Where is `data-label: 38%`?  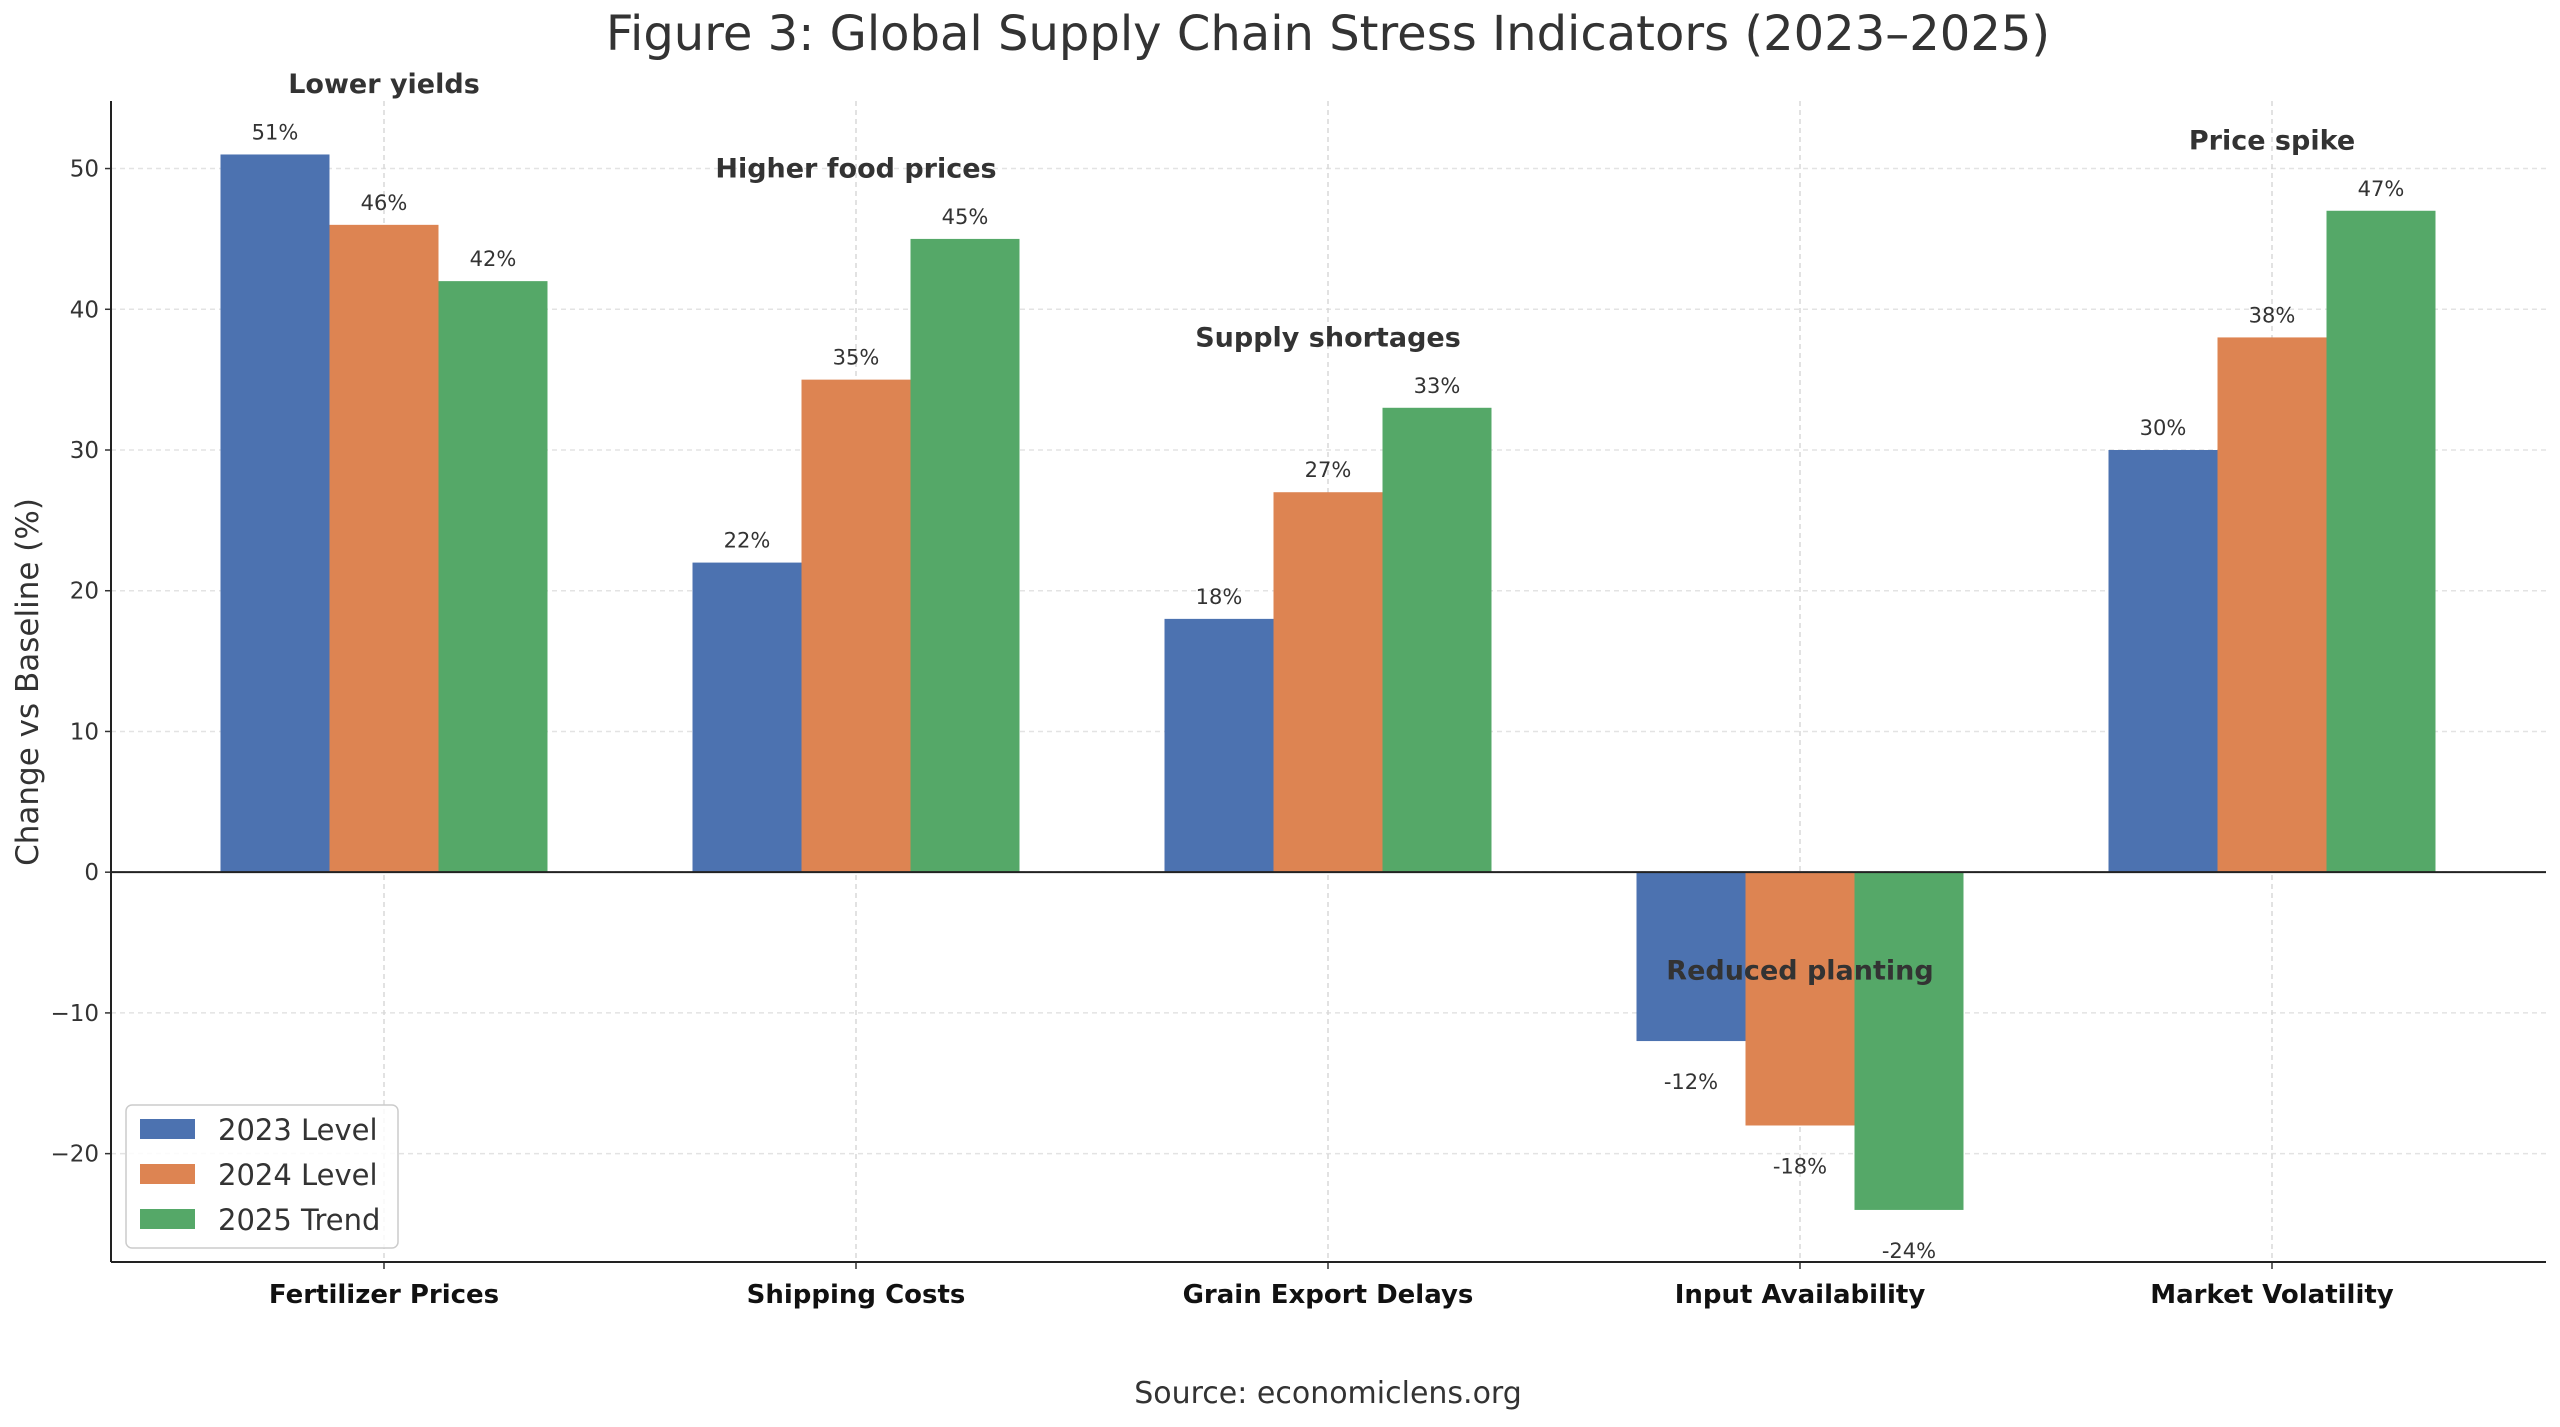 data-label: 38% is located at coordinates (2272, 315).